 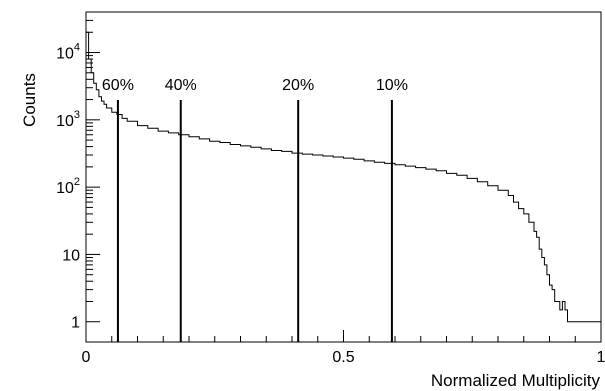 I want to click on y-axis-title: Counts, so click(x=29, y=100).